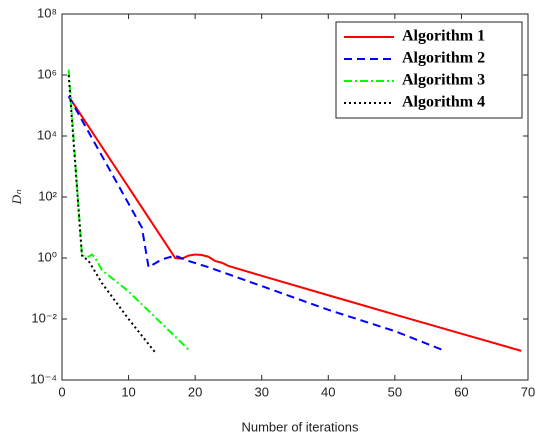  I want to click on y-tick-label: 10⁻⁴, so click(43, 378).